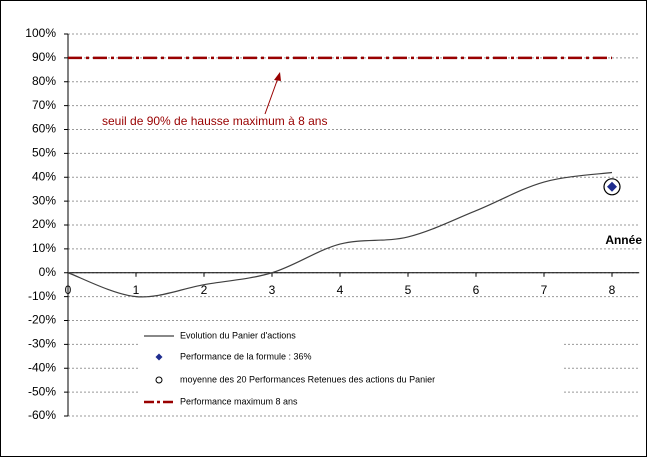 This screenshot has height=457, width=647. What do you see at coordinates (44, 200) in the screenshot?
I see `y-tick-label: 30%` at bounding box center [44, 200].